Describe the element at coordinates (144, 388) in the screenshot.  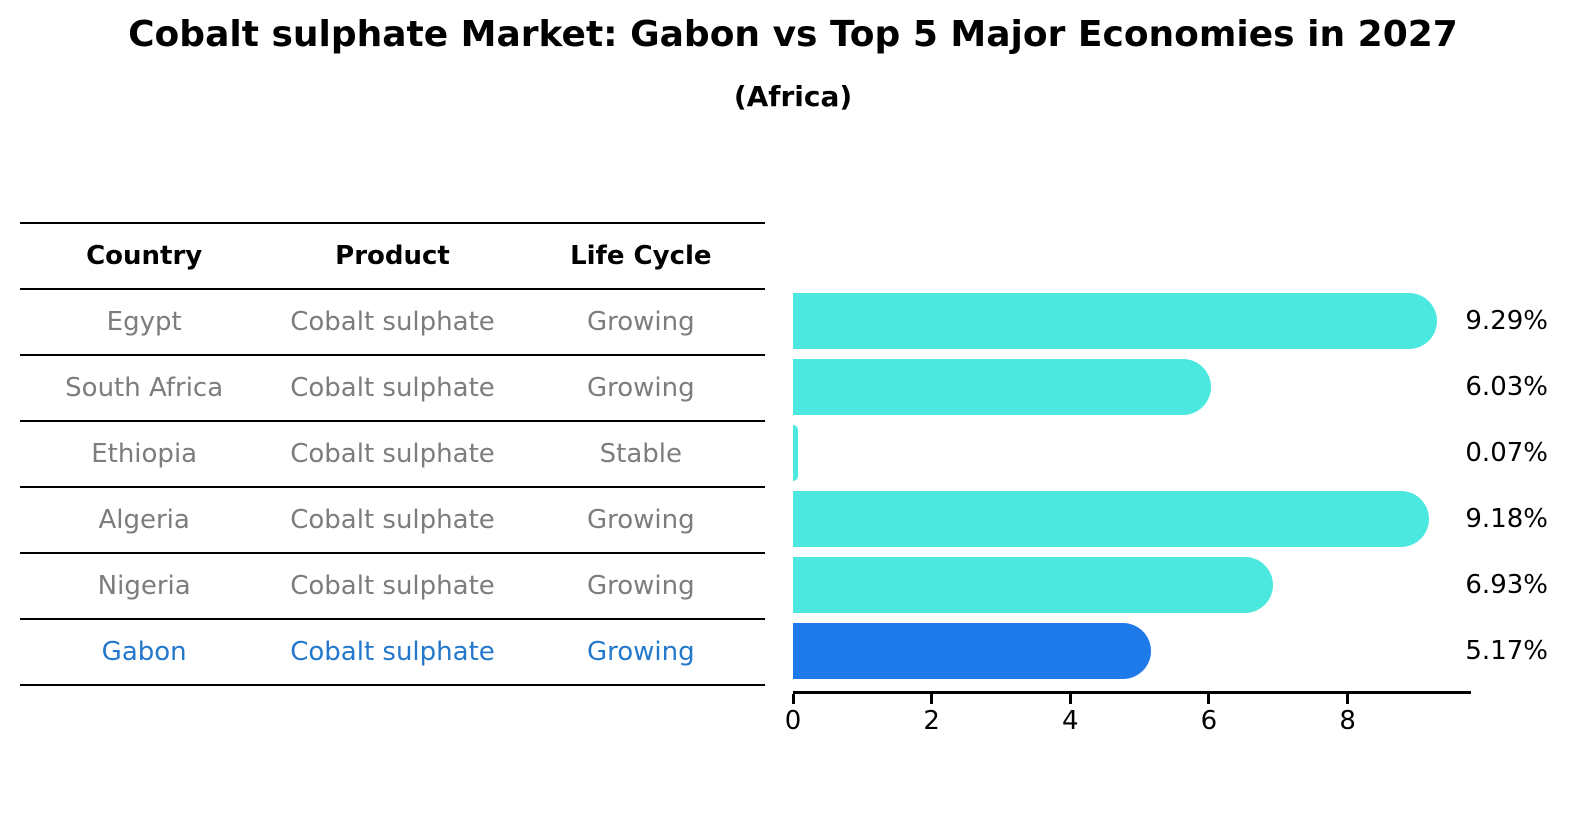
I see `table-cell-country: South Africa` at that location.